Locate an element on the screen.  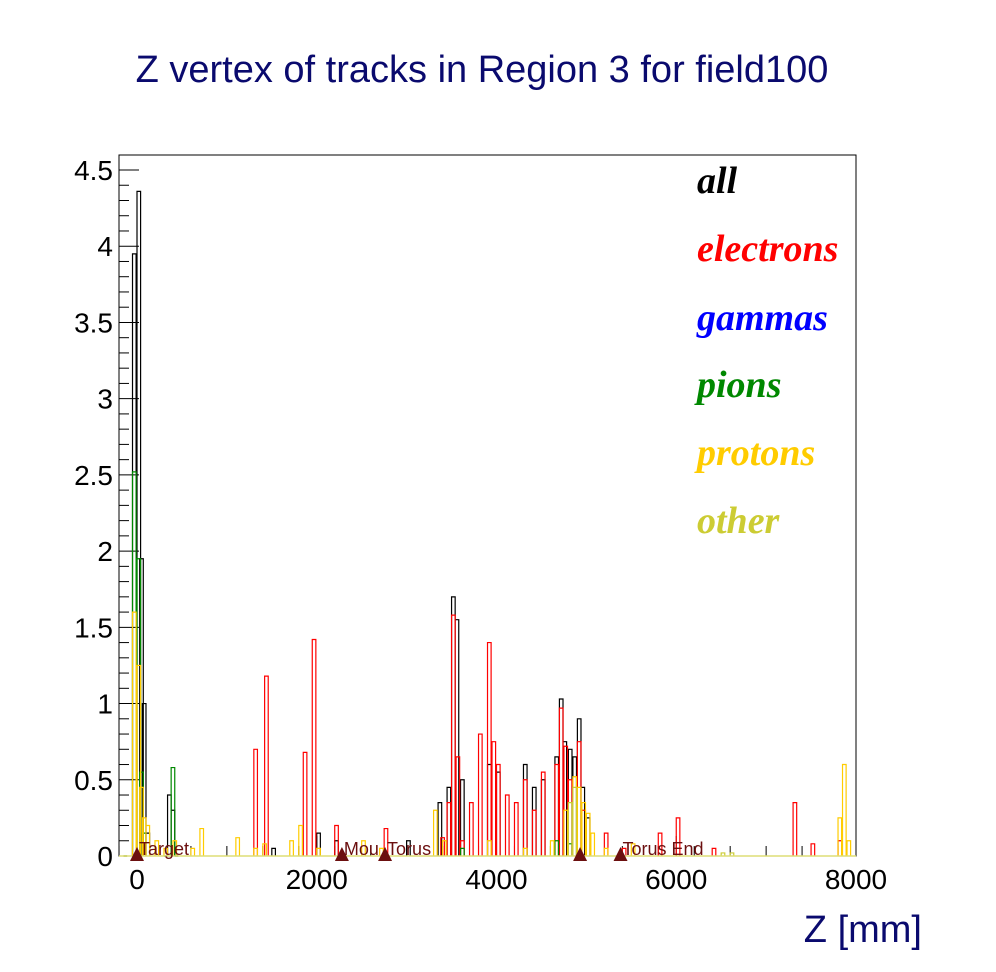
legend-protons: protons is located at coordinates (754, 453).